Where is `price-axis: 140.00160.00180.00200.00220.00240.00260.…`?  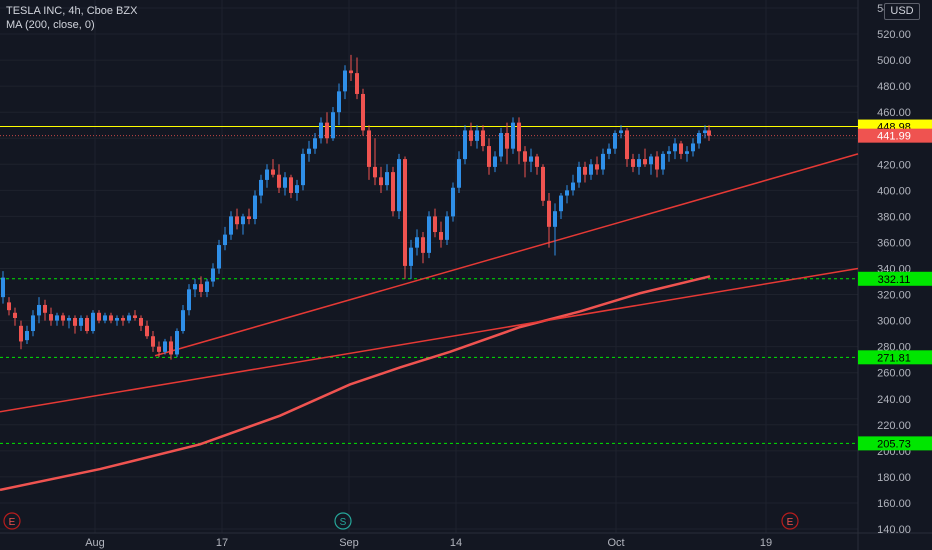
price-axis: 140.00160.00180.00200.00220.00240.00260.… is located at coordinates (894, 269).